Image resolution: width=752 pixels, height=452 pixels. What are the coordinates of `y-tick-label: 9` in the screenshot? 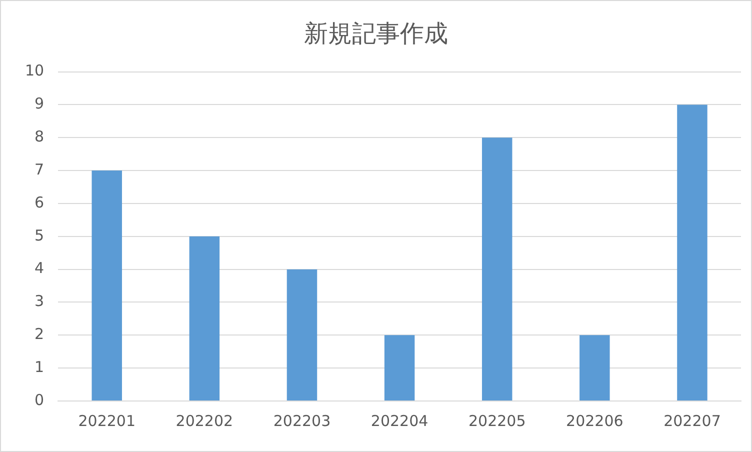 It's located at (39, 103).